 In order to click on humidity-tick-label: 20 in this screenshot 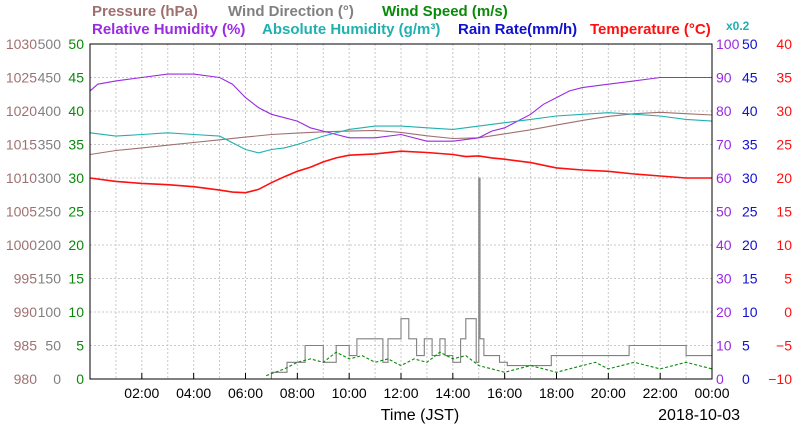, I will do `click(724, 312)`.